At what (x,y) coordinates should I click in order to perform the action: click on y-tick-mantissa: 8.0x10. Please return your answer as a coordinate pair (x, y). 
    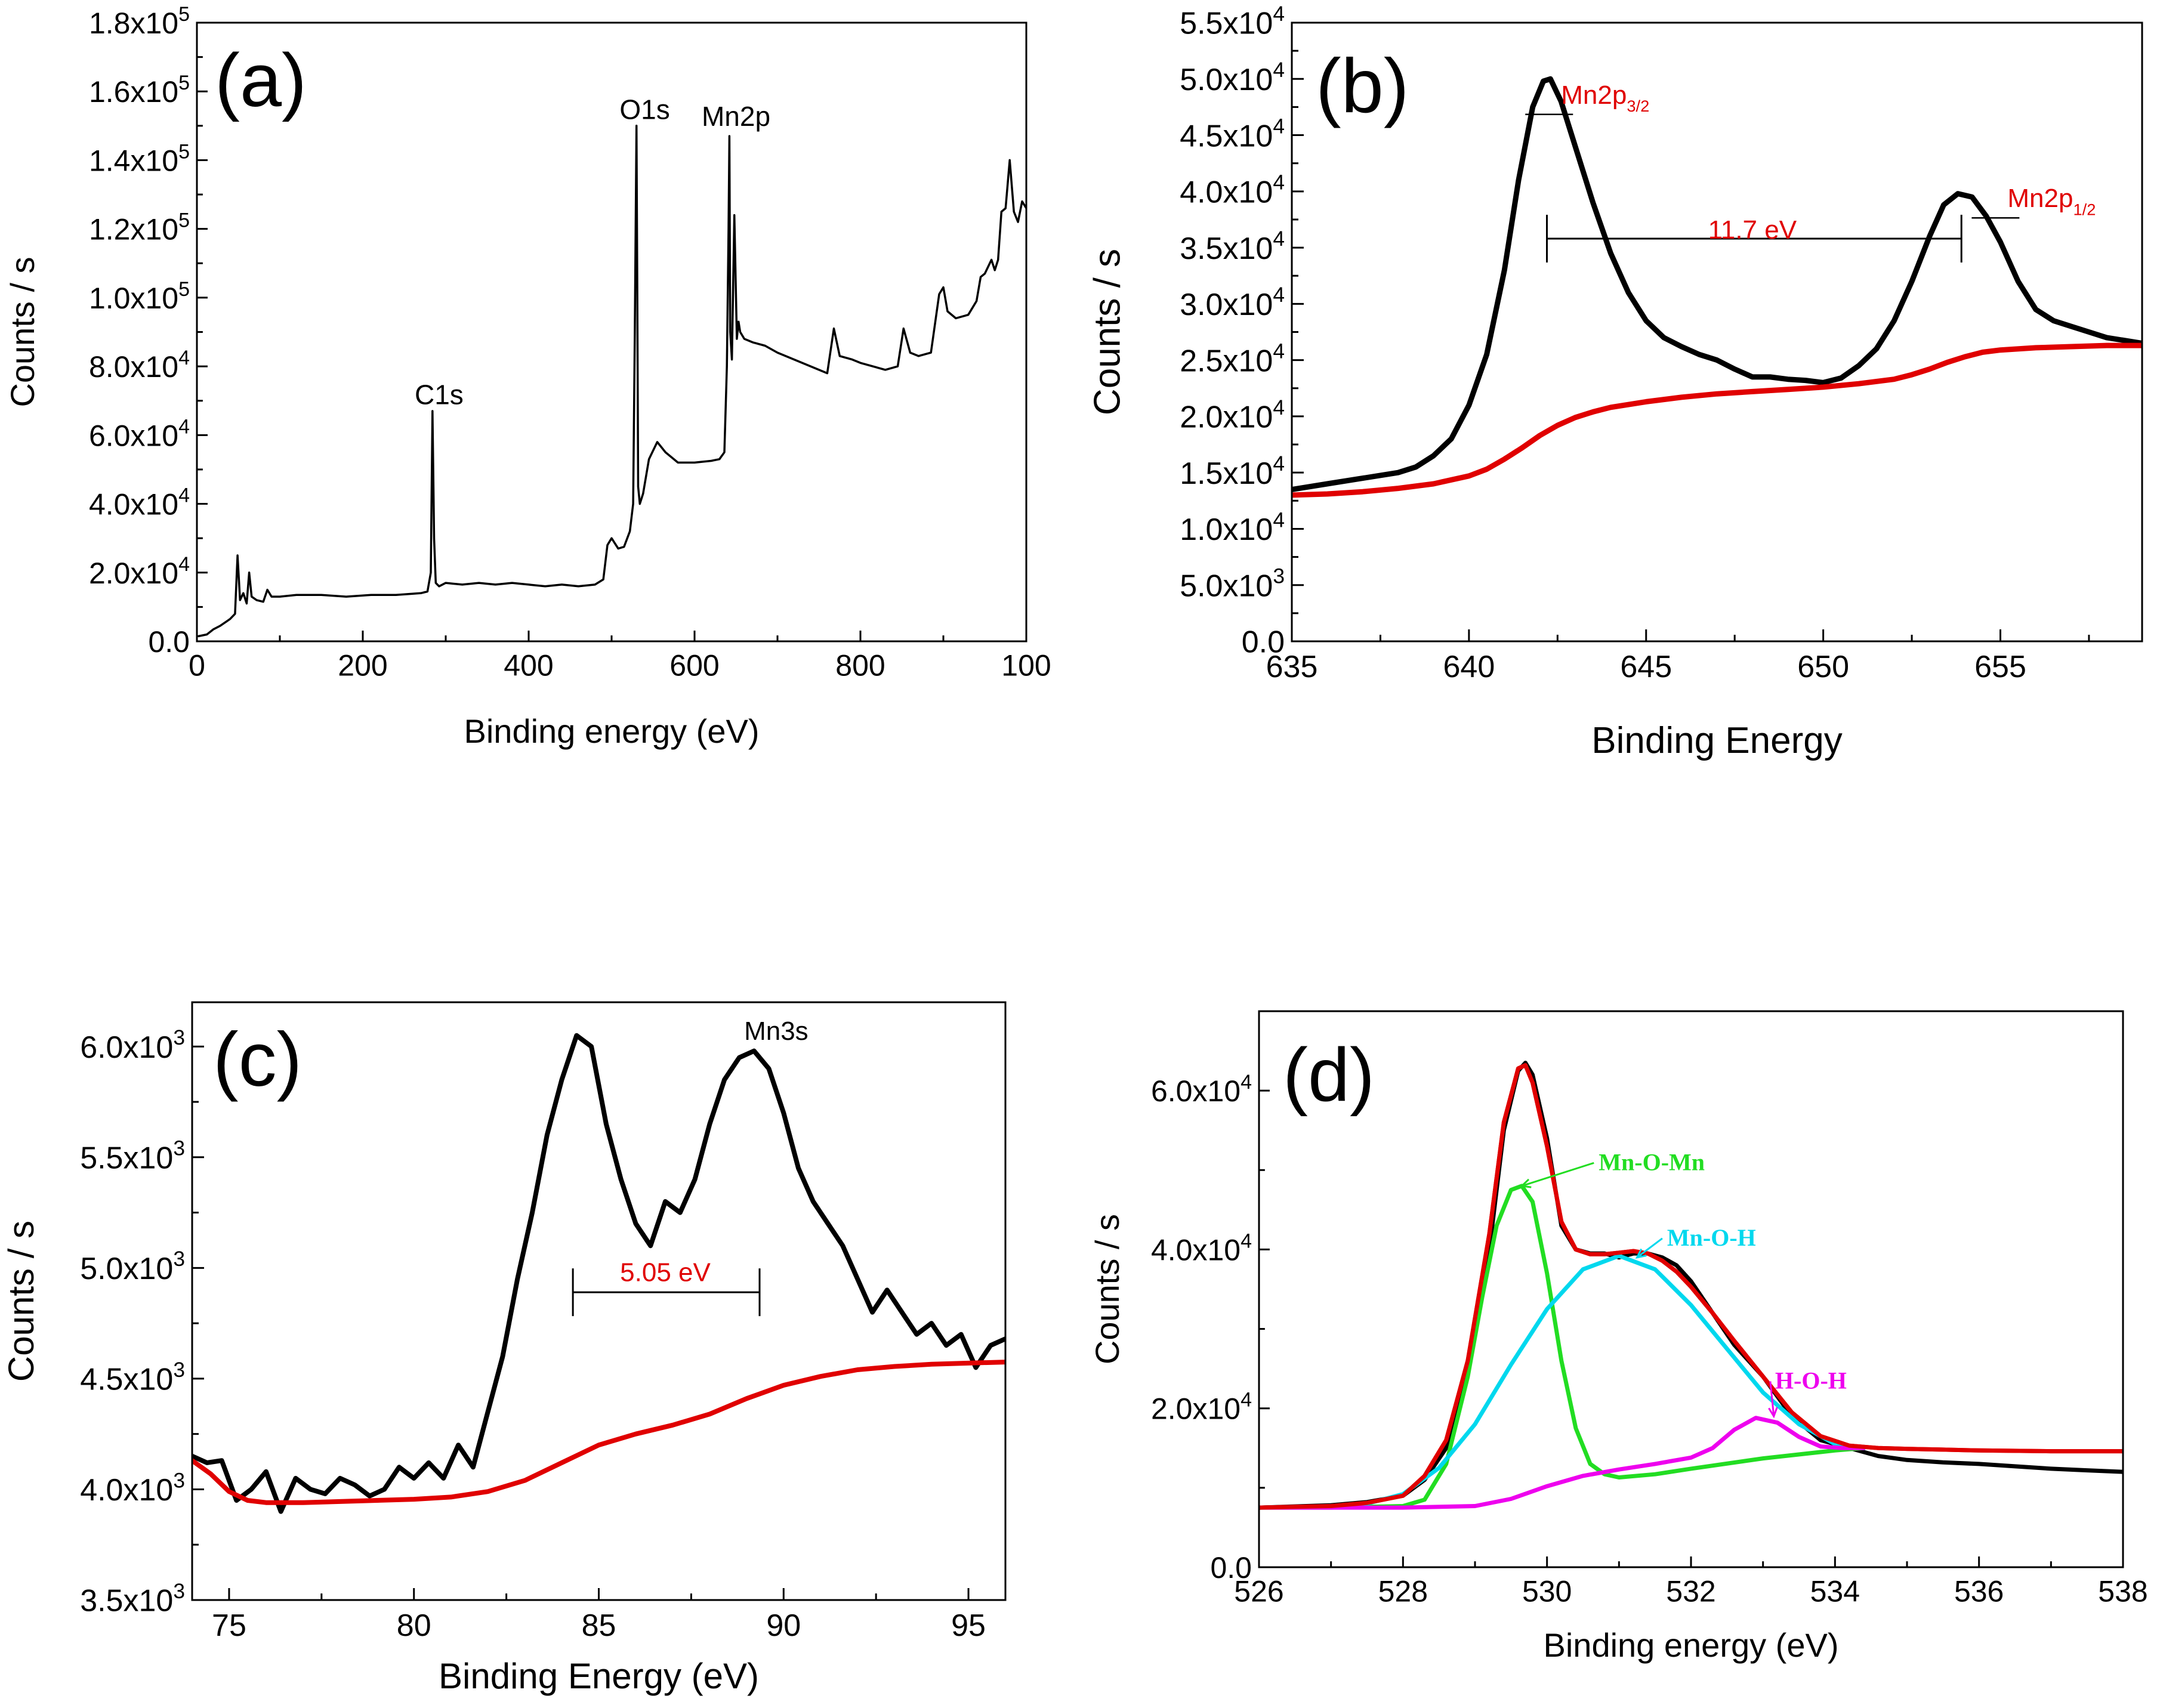
    Looking at the image, I should click on (133, 367).